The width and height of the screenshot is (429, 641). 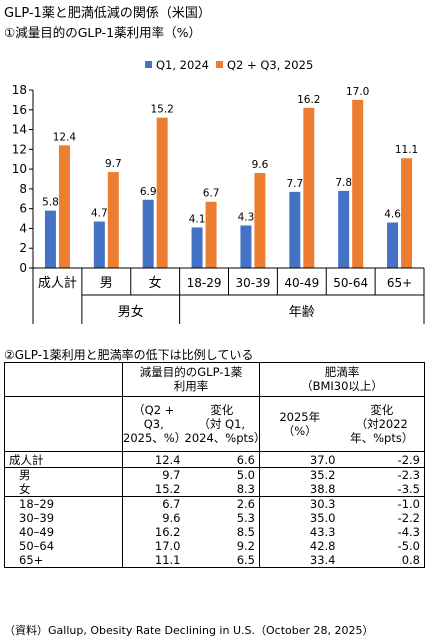 I want to click on table-row: 40–49 16.2 8.5 43.3 -4.3, so click(x=215, y=532).